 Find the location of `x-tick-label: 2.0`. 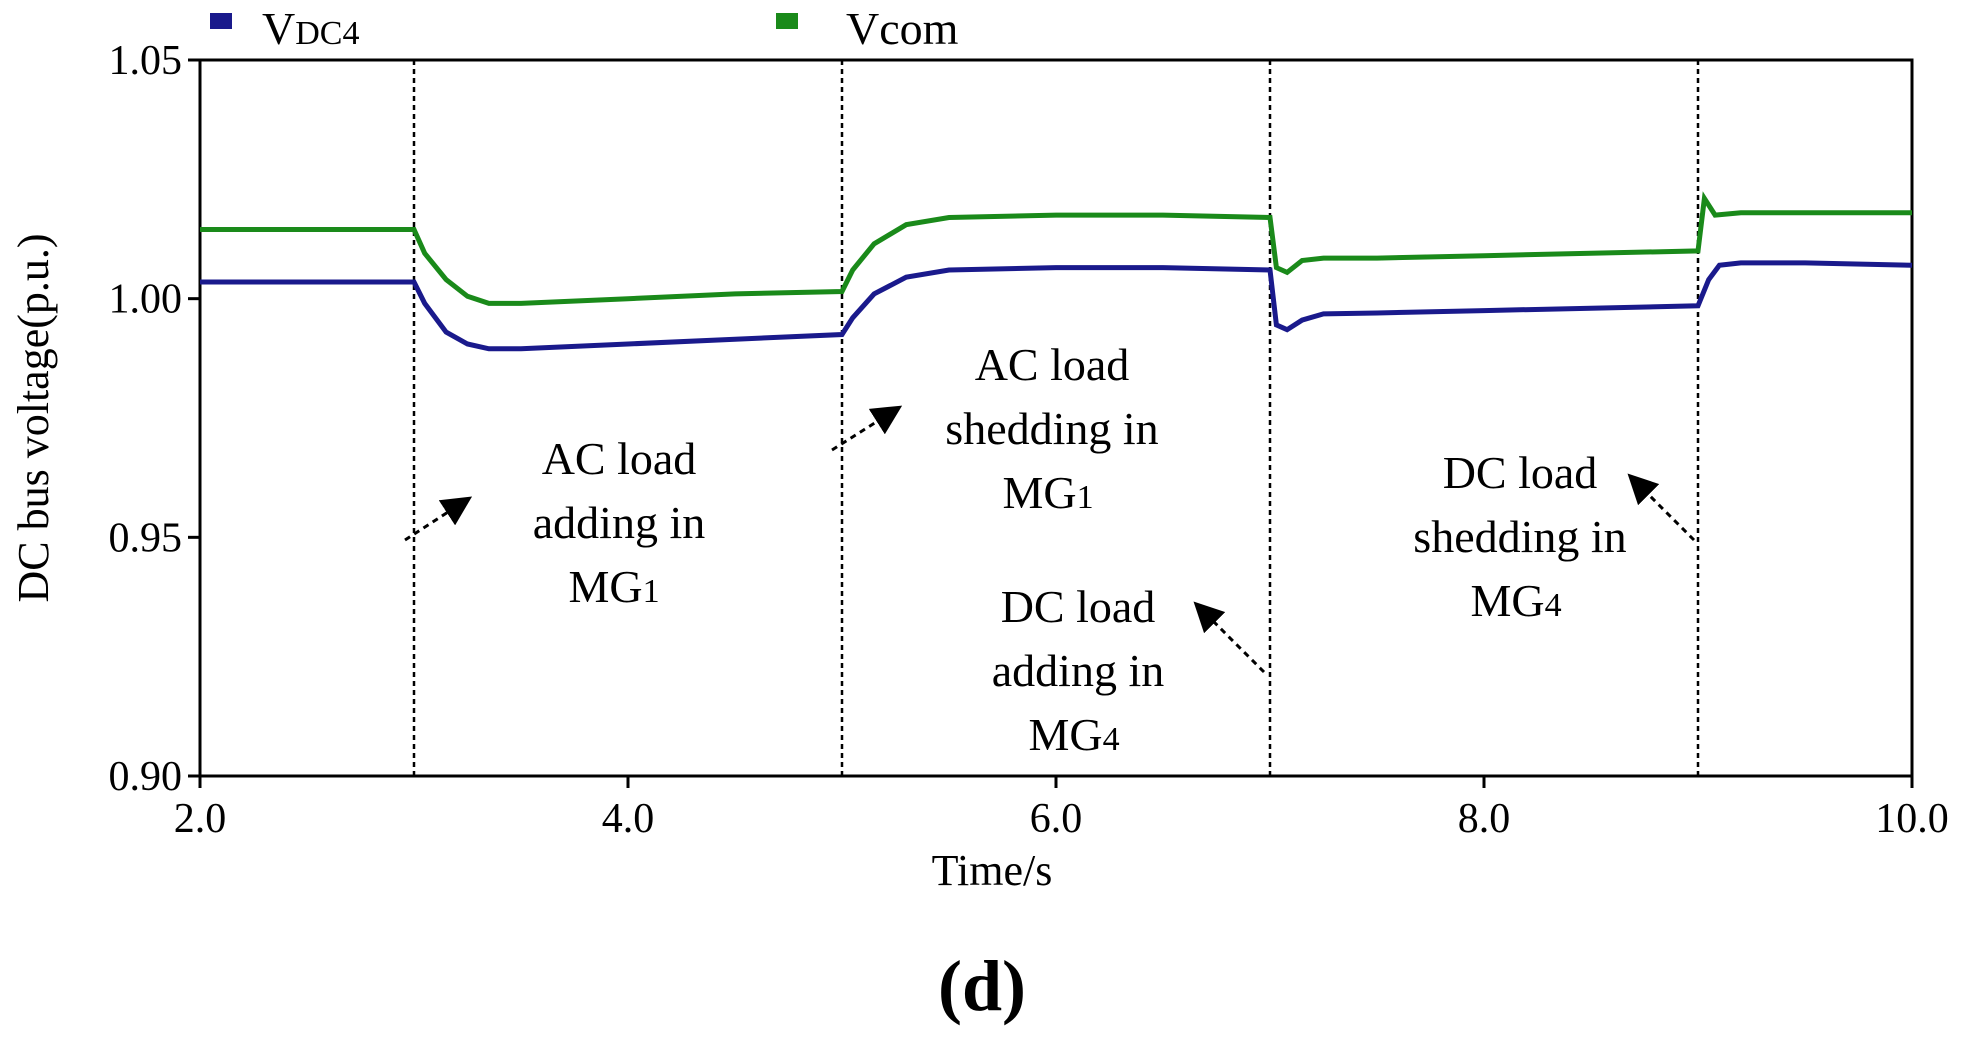

x-tick-label: 2.0 is located at coordinates (200, 819).